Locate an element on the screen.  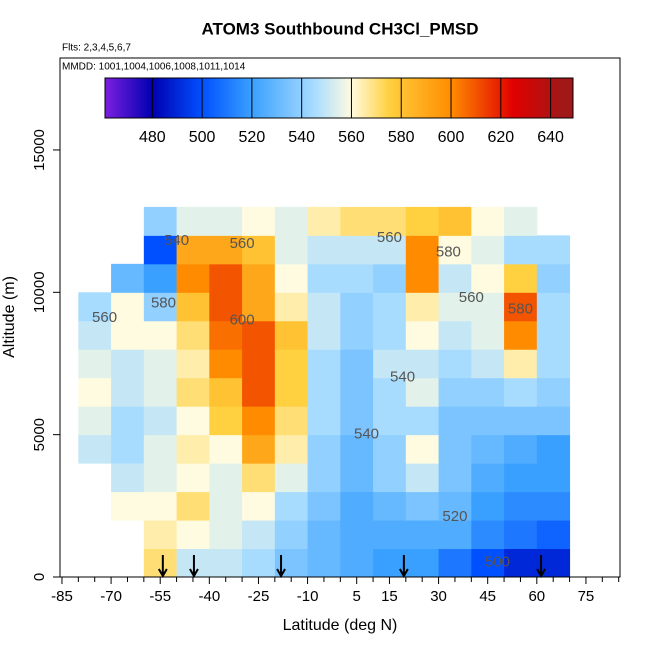
colorbar-tick-label: 520 is located at coordinates (252, 137).